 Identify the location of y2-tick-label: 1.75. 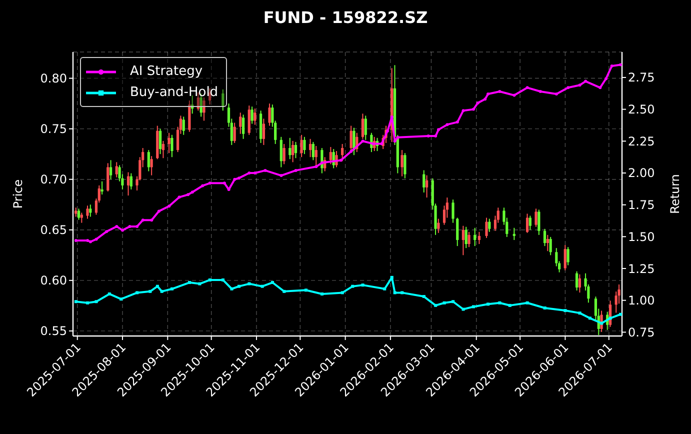
(641, 205).